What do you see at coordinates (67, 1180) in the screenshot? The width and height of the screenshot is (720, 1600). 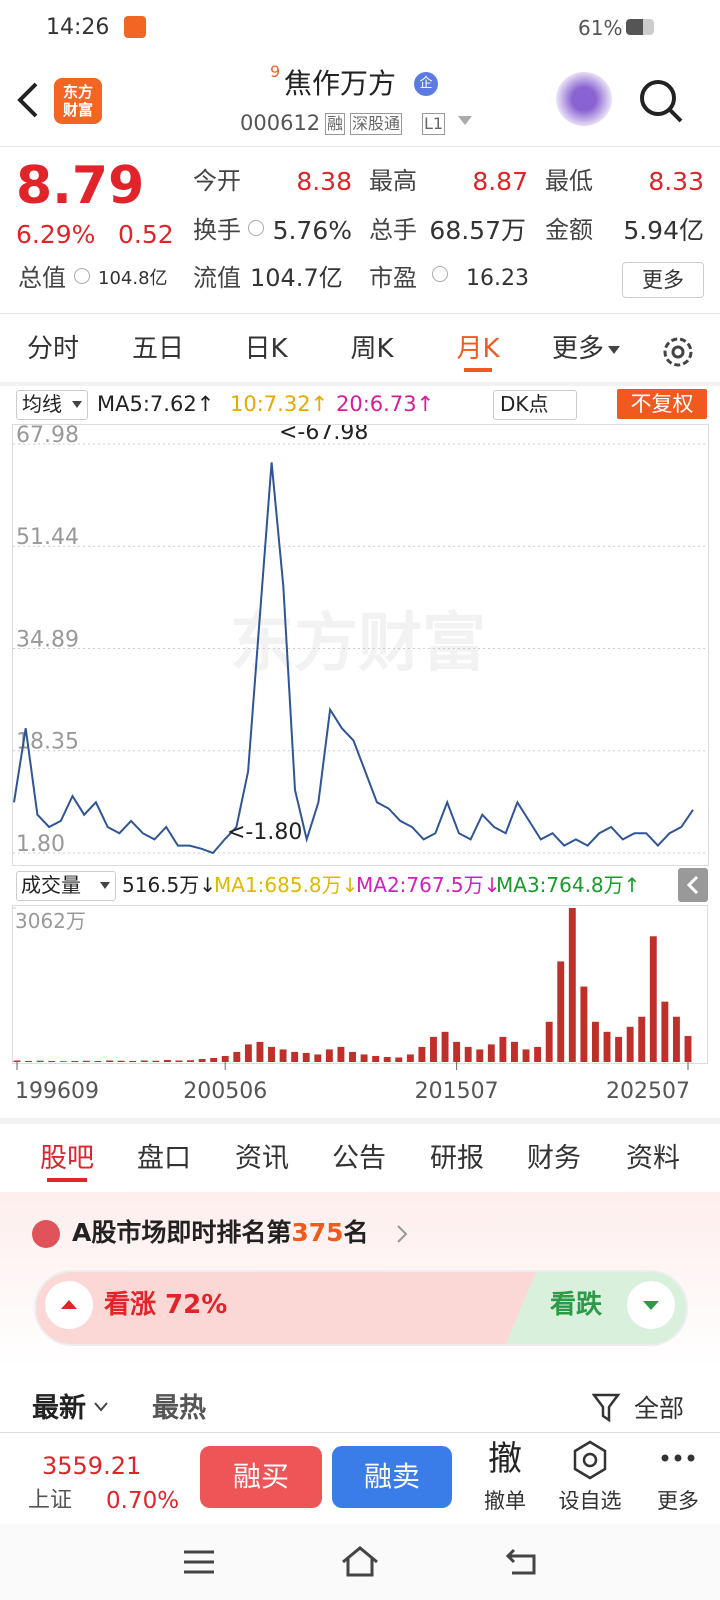 I see `tab-underline` at bounding box center [67, 1180].